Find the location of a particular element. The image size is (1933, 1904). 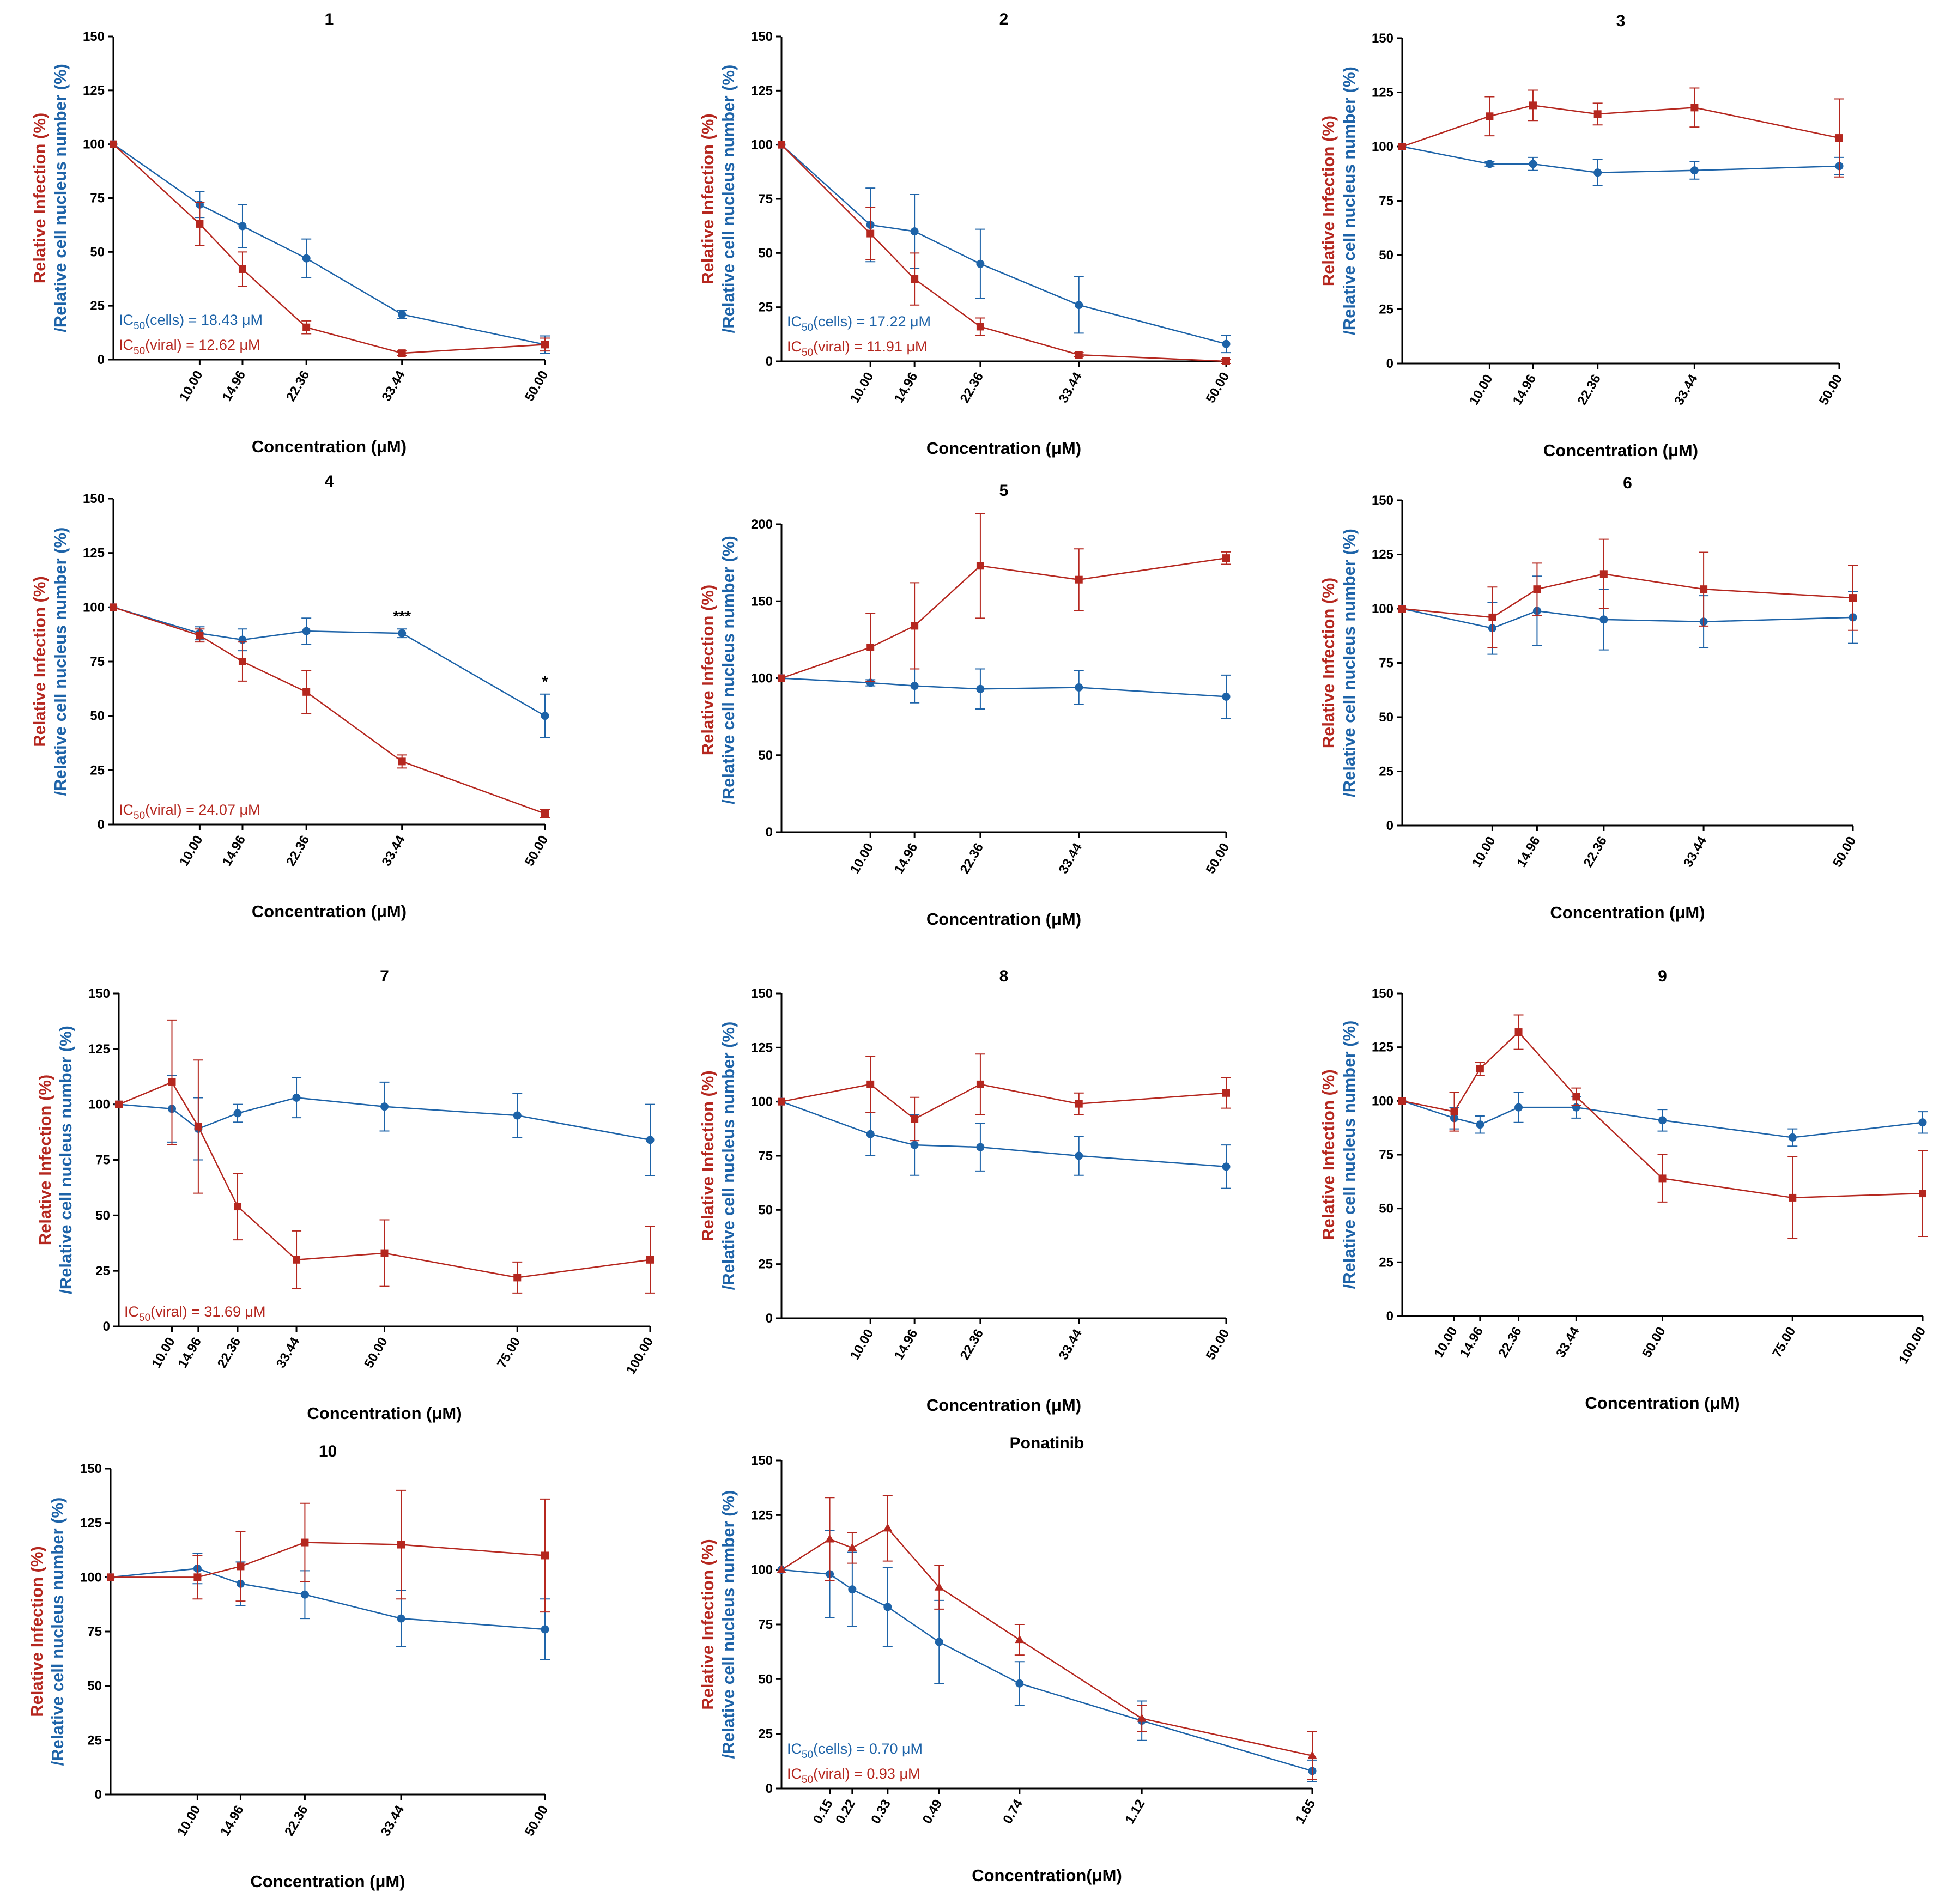

ic50-annotation-viral: IC50(viral) = 11.91 μM is located at coordinates (857, 348).